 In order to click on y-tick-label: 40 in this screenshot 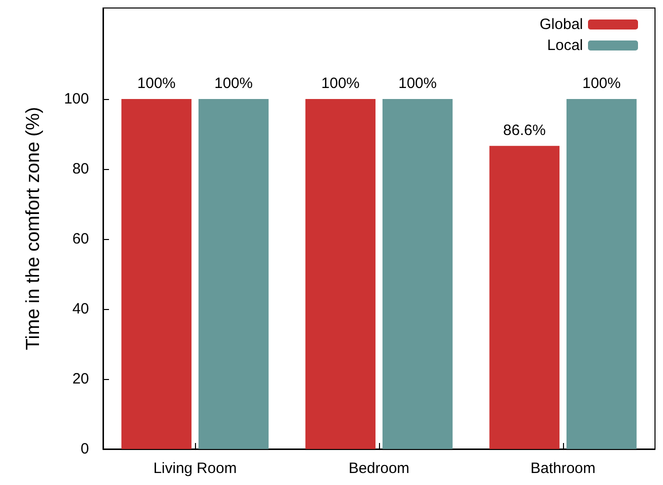, I will do `click(80, 309)`.